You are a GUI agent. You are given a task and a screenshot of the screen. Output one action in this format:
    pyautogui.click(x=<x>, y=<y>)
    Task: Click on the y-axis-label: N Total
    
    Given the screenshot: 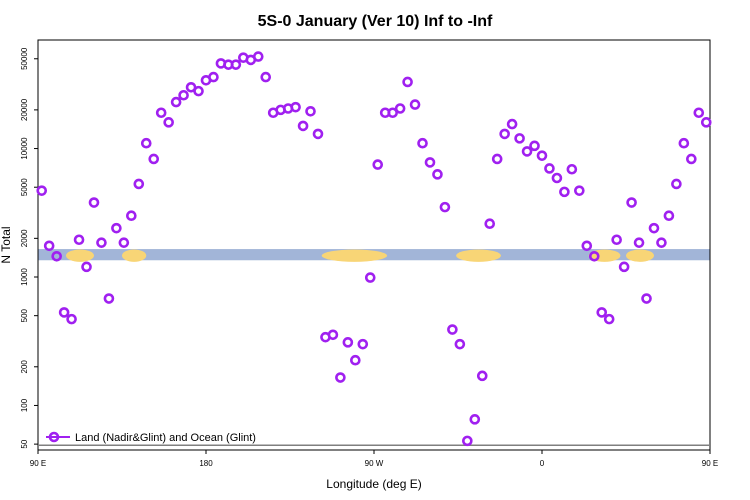 What is the action you would take?
    pyautogui.click(x=6, y=244)
    